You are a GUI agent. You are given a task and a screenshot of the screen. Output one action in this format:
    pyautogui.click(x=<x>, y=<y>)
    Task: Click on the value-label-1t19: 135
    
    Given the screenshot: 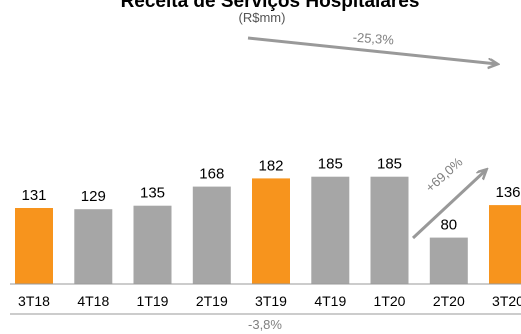 What is the action you would take?
    pyautogui.click(x=152, y=193)
    